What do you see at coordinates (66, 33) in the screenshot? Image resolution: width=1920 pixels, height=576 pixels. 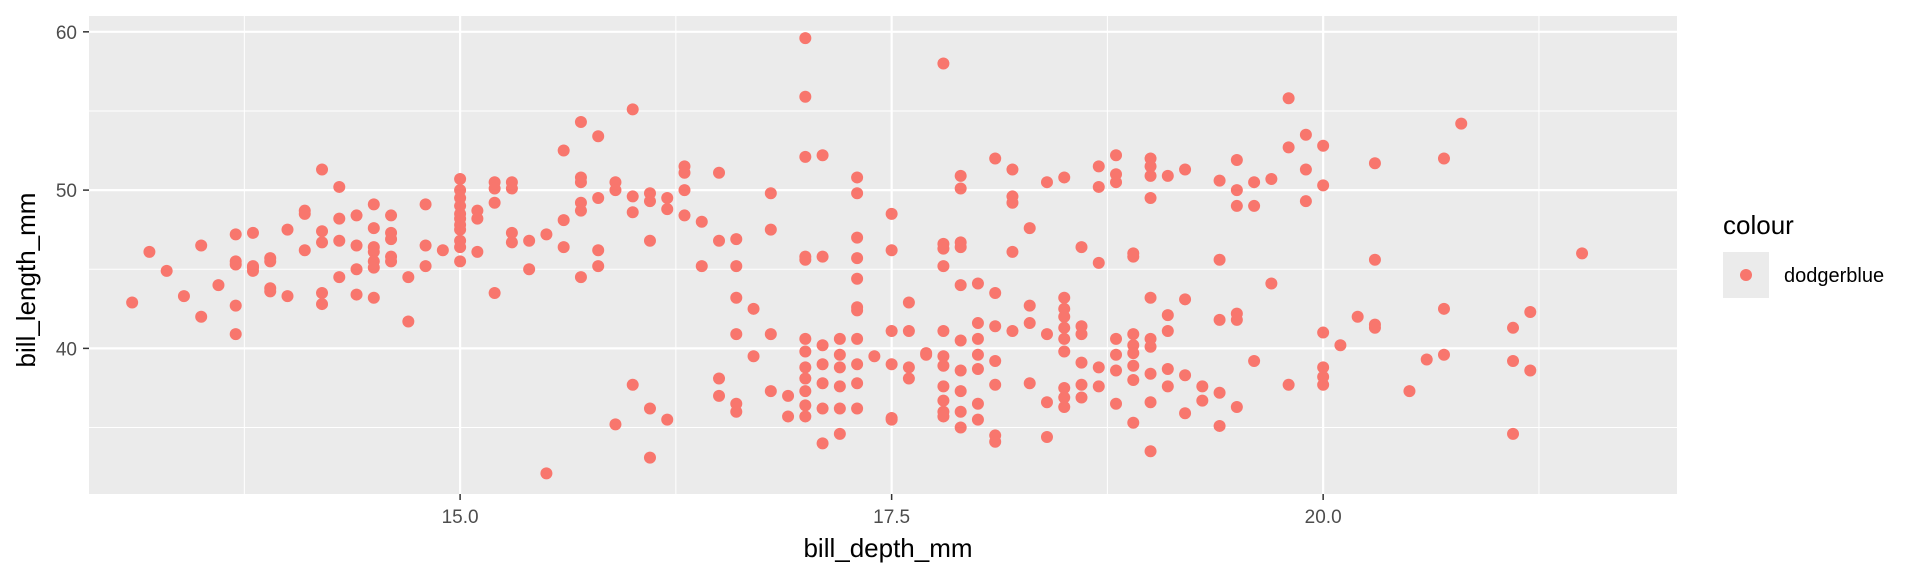 I see `y-tick-label: 60` at bounding box center [66, 33].